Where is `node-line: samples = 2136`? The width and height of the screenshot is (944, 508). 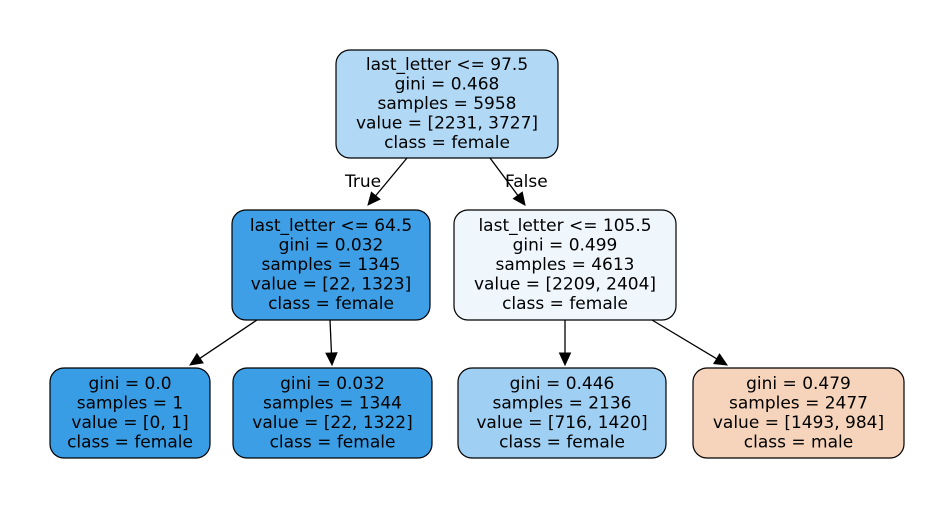
node-line: samples = 2136 is located at coordinates (562, 403).